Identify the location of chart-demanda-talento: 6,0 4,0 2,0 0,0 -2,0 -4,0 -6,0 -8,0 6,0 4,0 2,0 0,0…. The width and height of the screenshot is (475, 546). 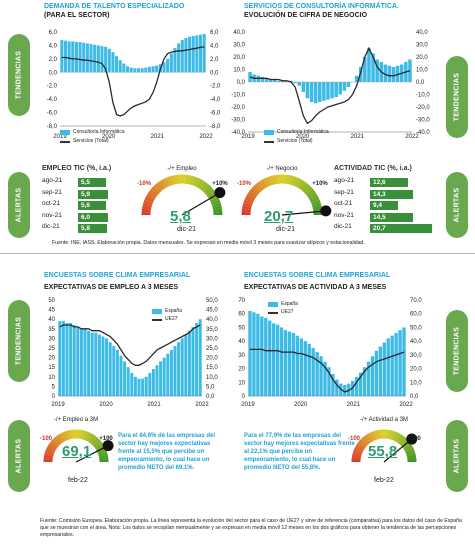
(134, 85).